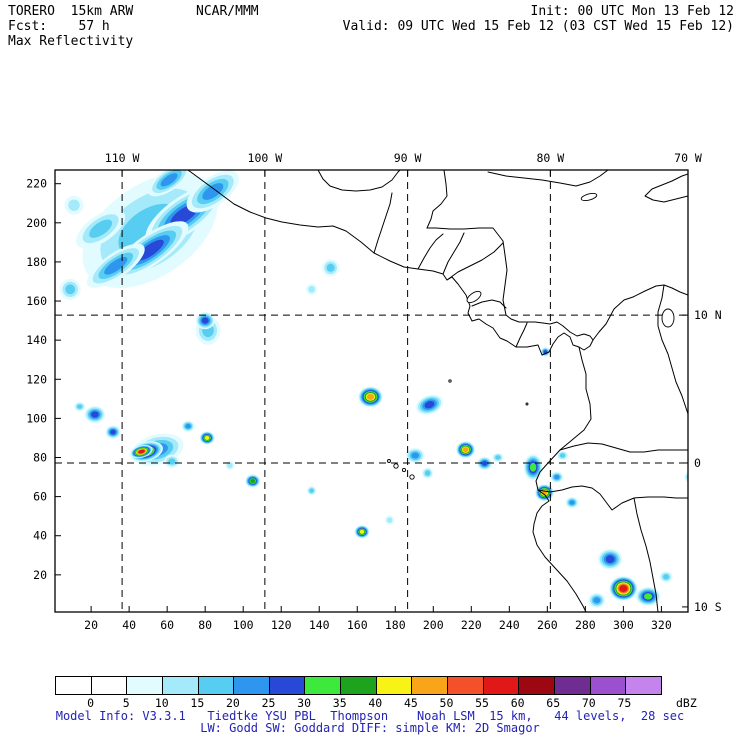  What do you see at coordinates (91, 703) in the screenshot?
I see `colorbar-tick-label: 0` at bounding box center [91, 703].